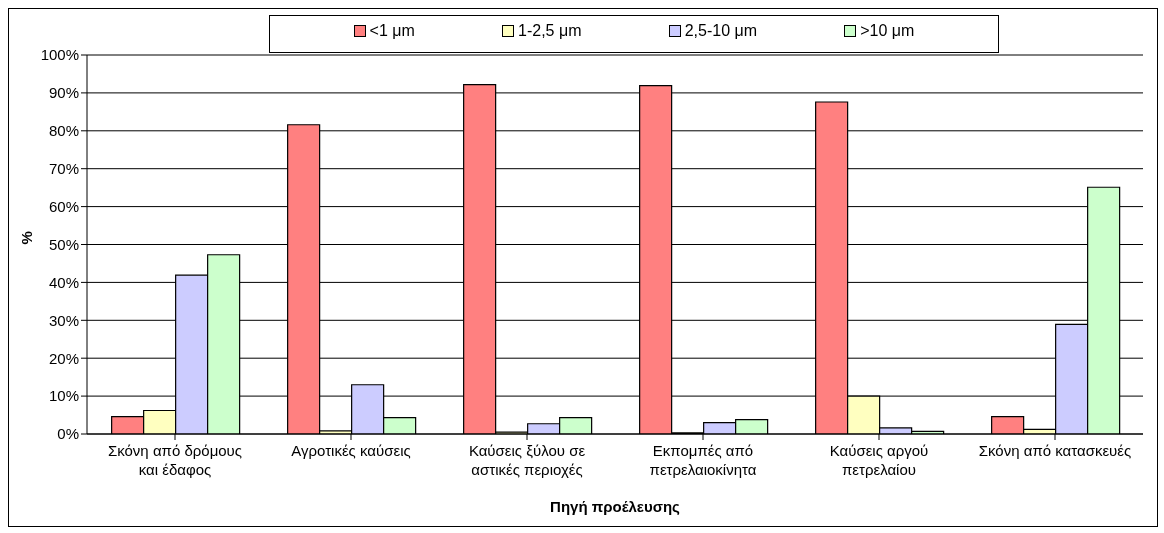 This screenshot has width=1164, height=533. What do you see at coordinates (549, 31) in the screenshot?
I see `legend-label: 1-2,5 μm` at bounding box center [549, 31].